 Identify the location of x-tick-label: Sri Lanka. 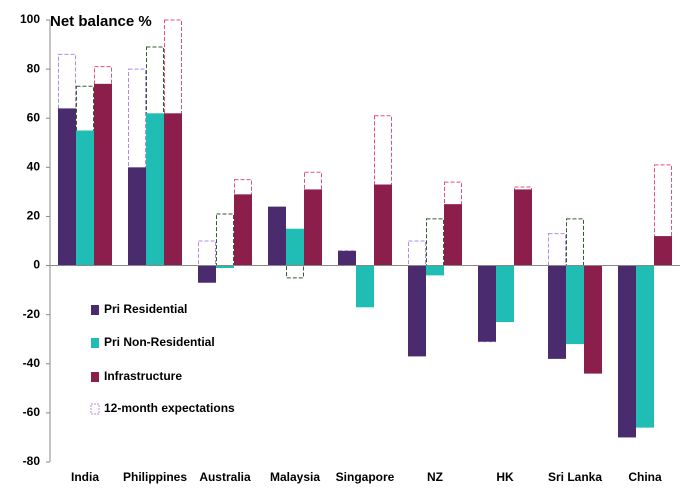
(575, 477).